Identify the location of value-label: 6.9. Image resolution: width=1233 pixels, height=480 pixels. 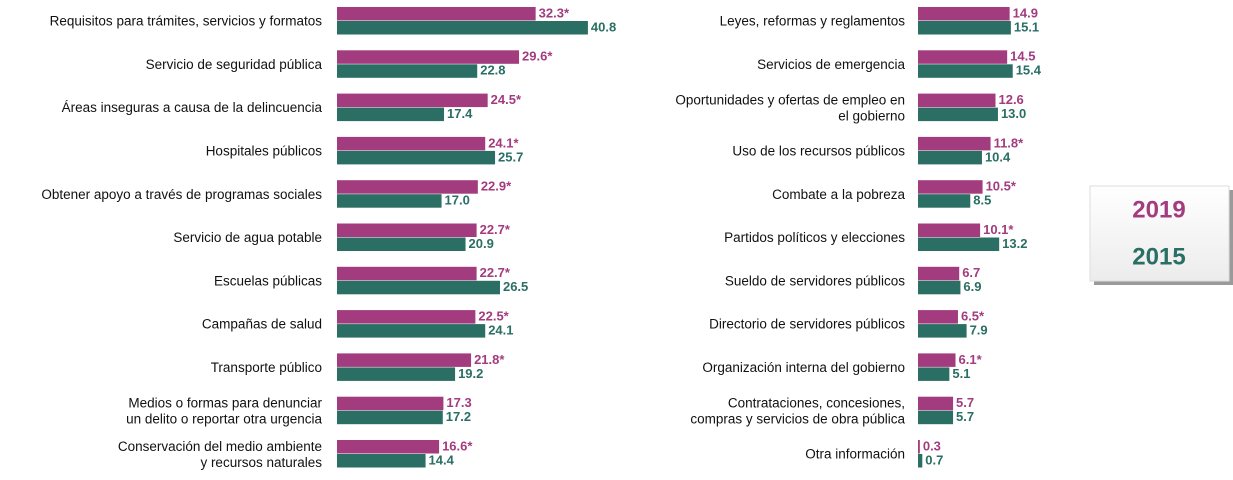
(972, 286).